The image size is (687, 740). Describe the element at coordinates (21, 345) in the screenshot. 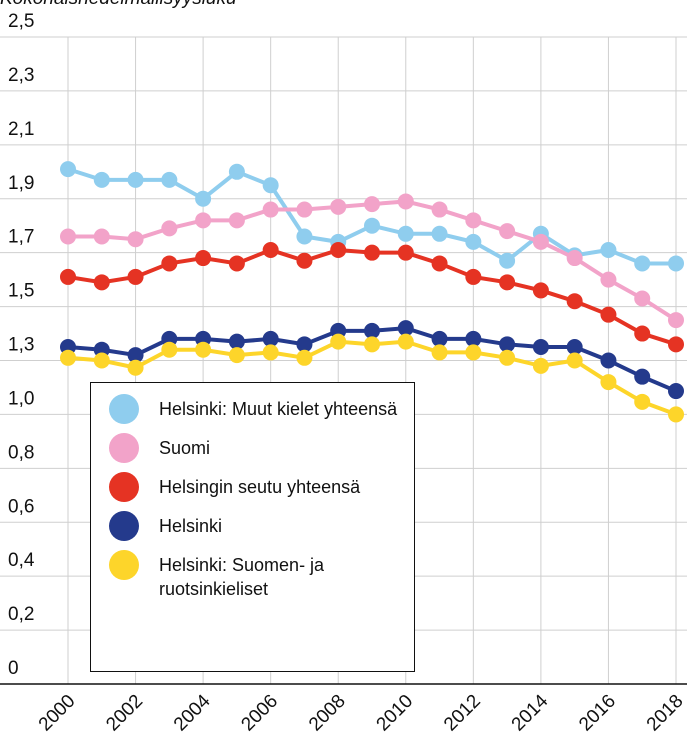

I see `y-tick-label: 1,3` at that location.